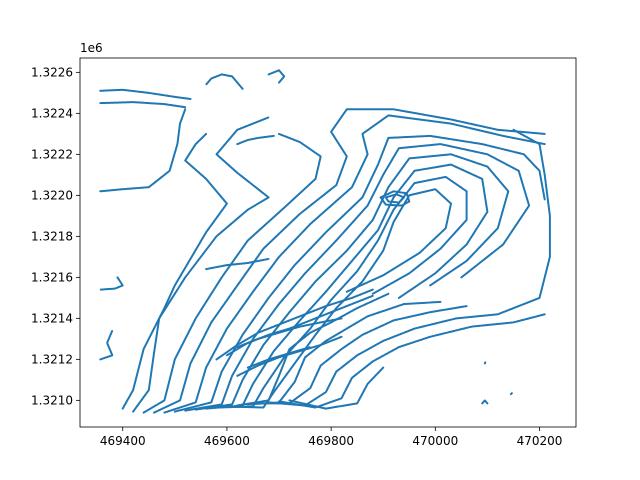 This screenshot has width=640, height=480. I want to click on x-tick-label: 469600, so click(227, 441).